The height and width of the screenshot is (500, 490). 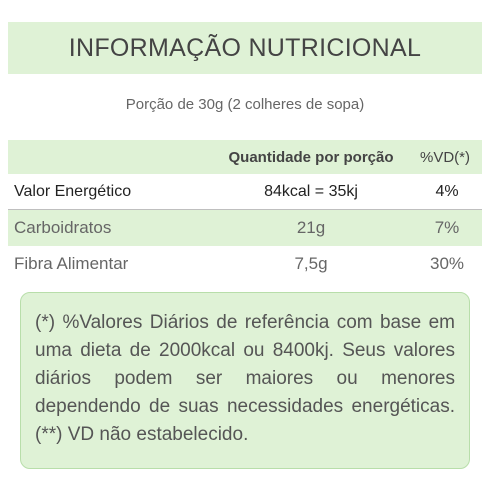 What do you see at coordinates (63, 227) in the screenshot?
I see `nutrient-name: Carboidratos` at bounding box center [63, 227].